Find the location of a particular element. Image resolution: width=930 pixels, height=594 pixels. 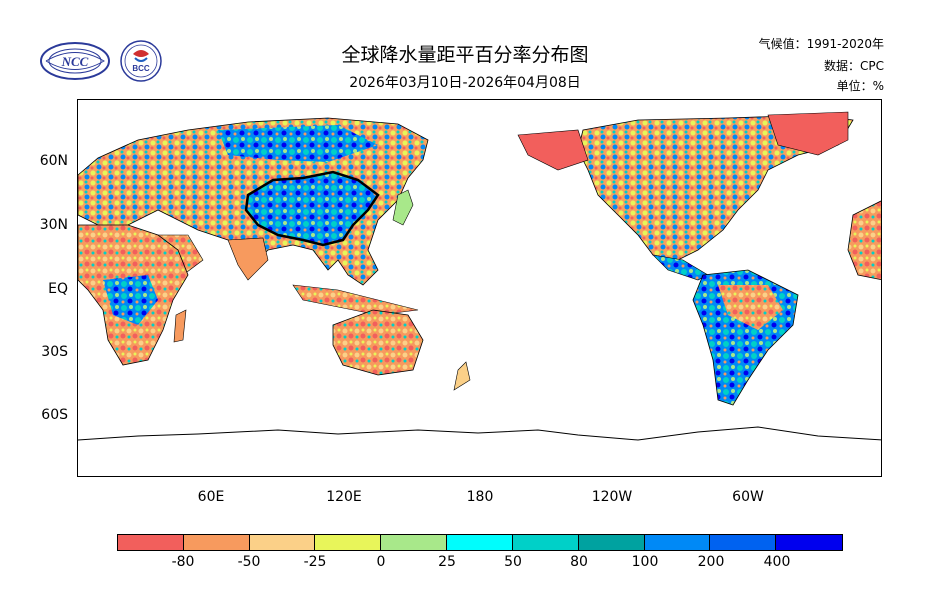

africa-wet-center is located at coordinates (130, 300).